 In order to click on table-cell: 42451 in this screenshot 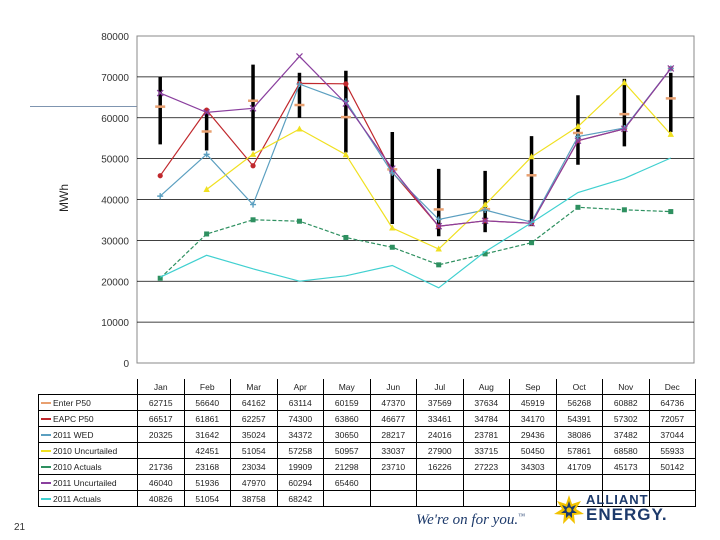, I will do `click(207, 450)`.